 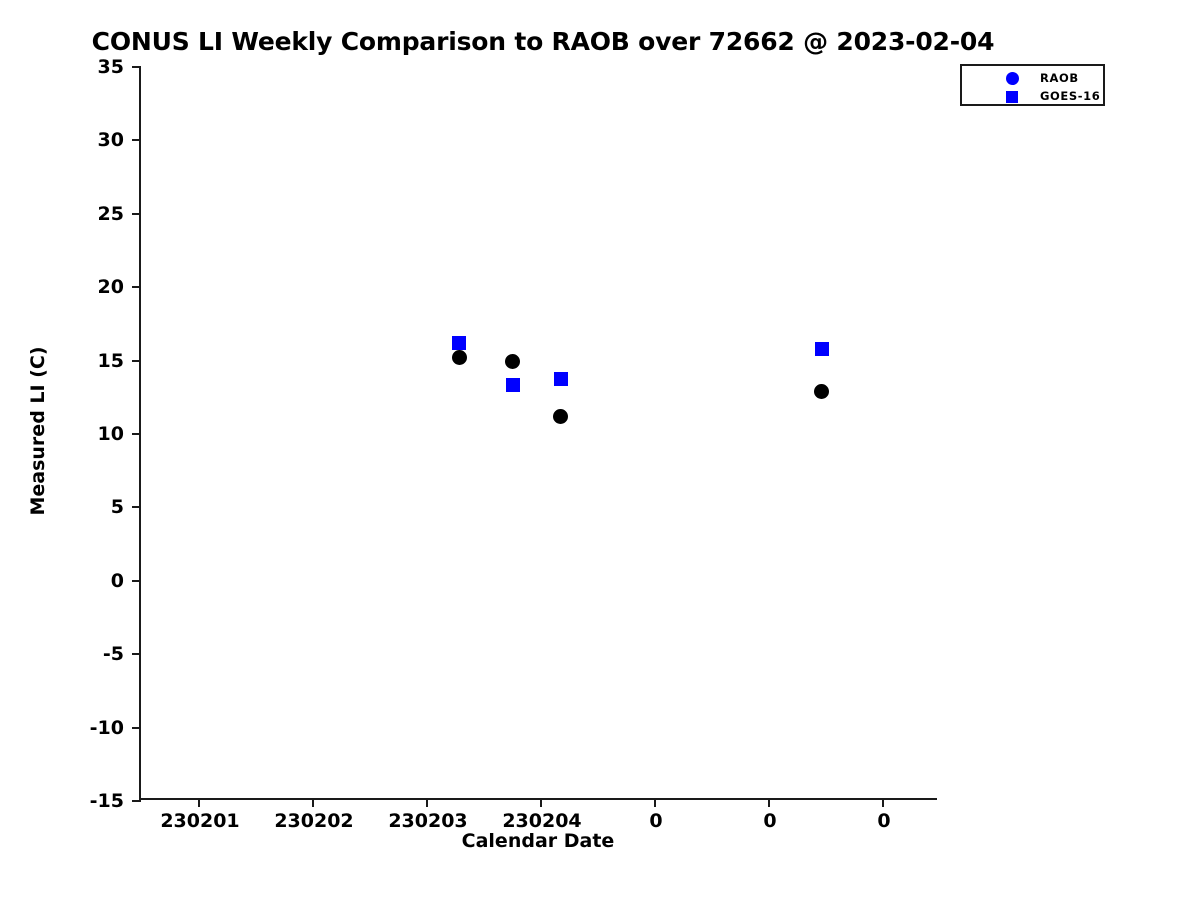 I want to click on y-axis-tick: 35, so click(x=119, y=67).